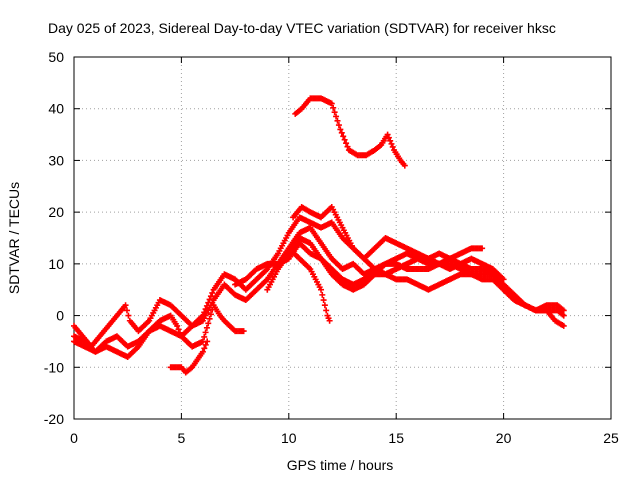 This screenshot has width=640, height=480. What do you see at coordinates (202, 297) in the screenshot?
I see `series-trace-b` at bounding box center [202, 297].